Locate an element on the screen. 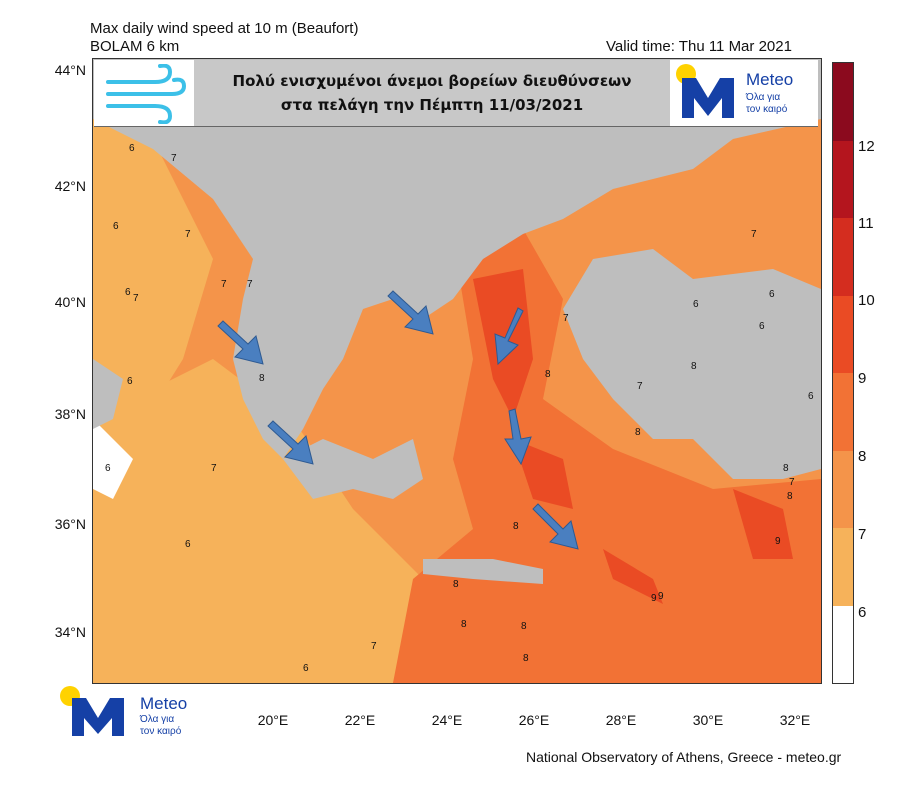  logo-tagline-1: Όλα για is located at coordinates (763, 97).